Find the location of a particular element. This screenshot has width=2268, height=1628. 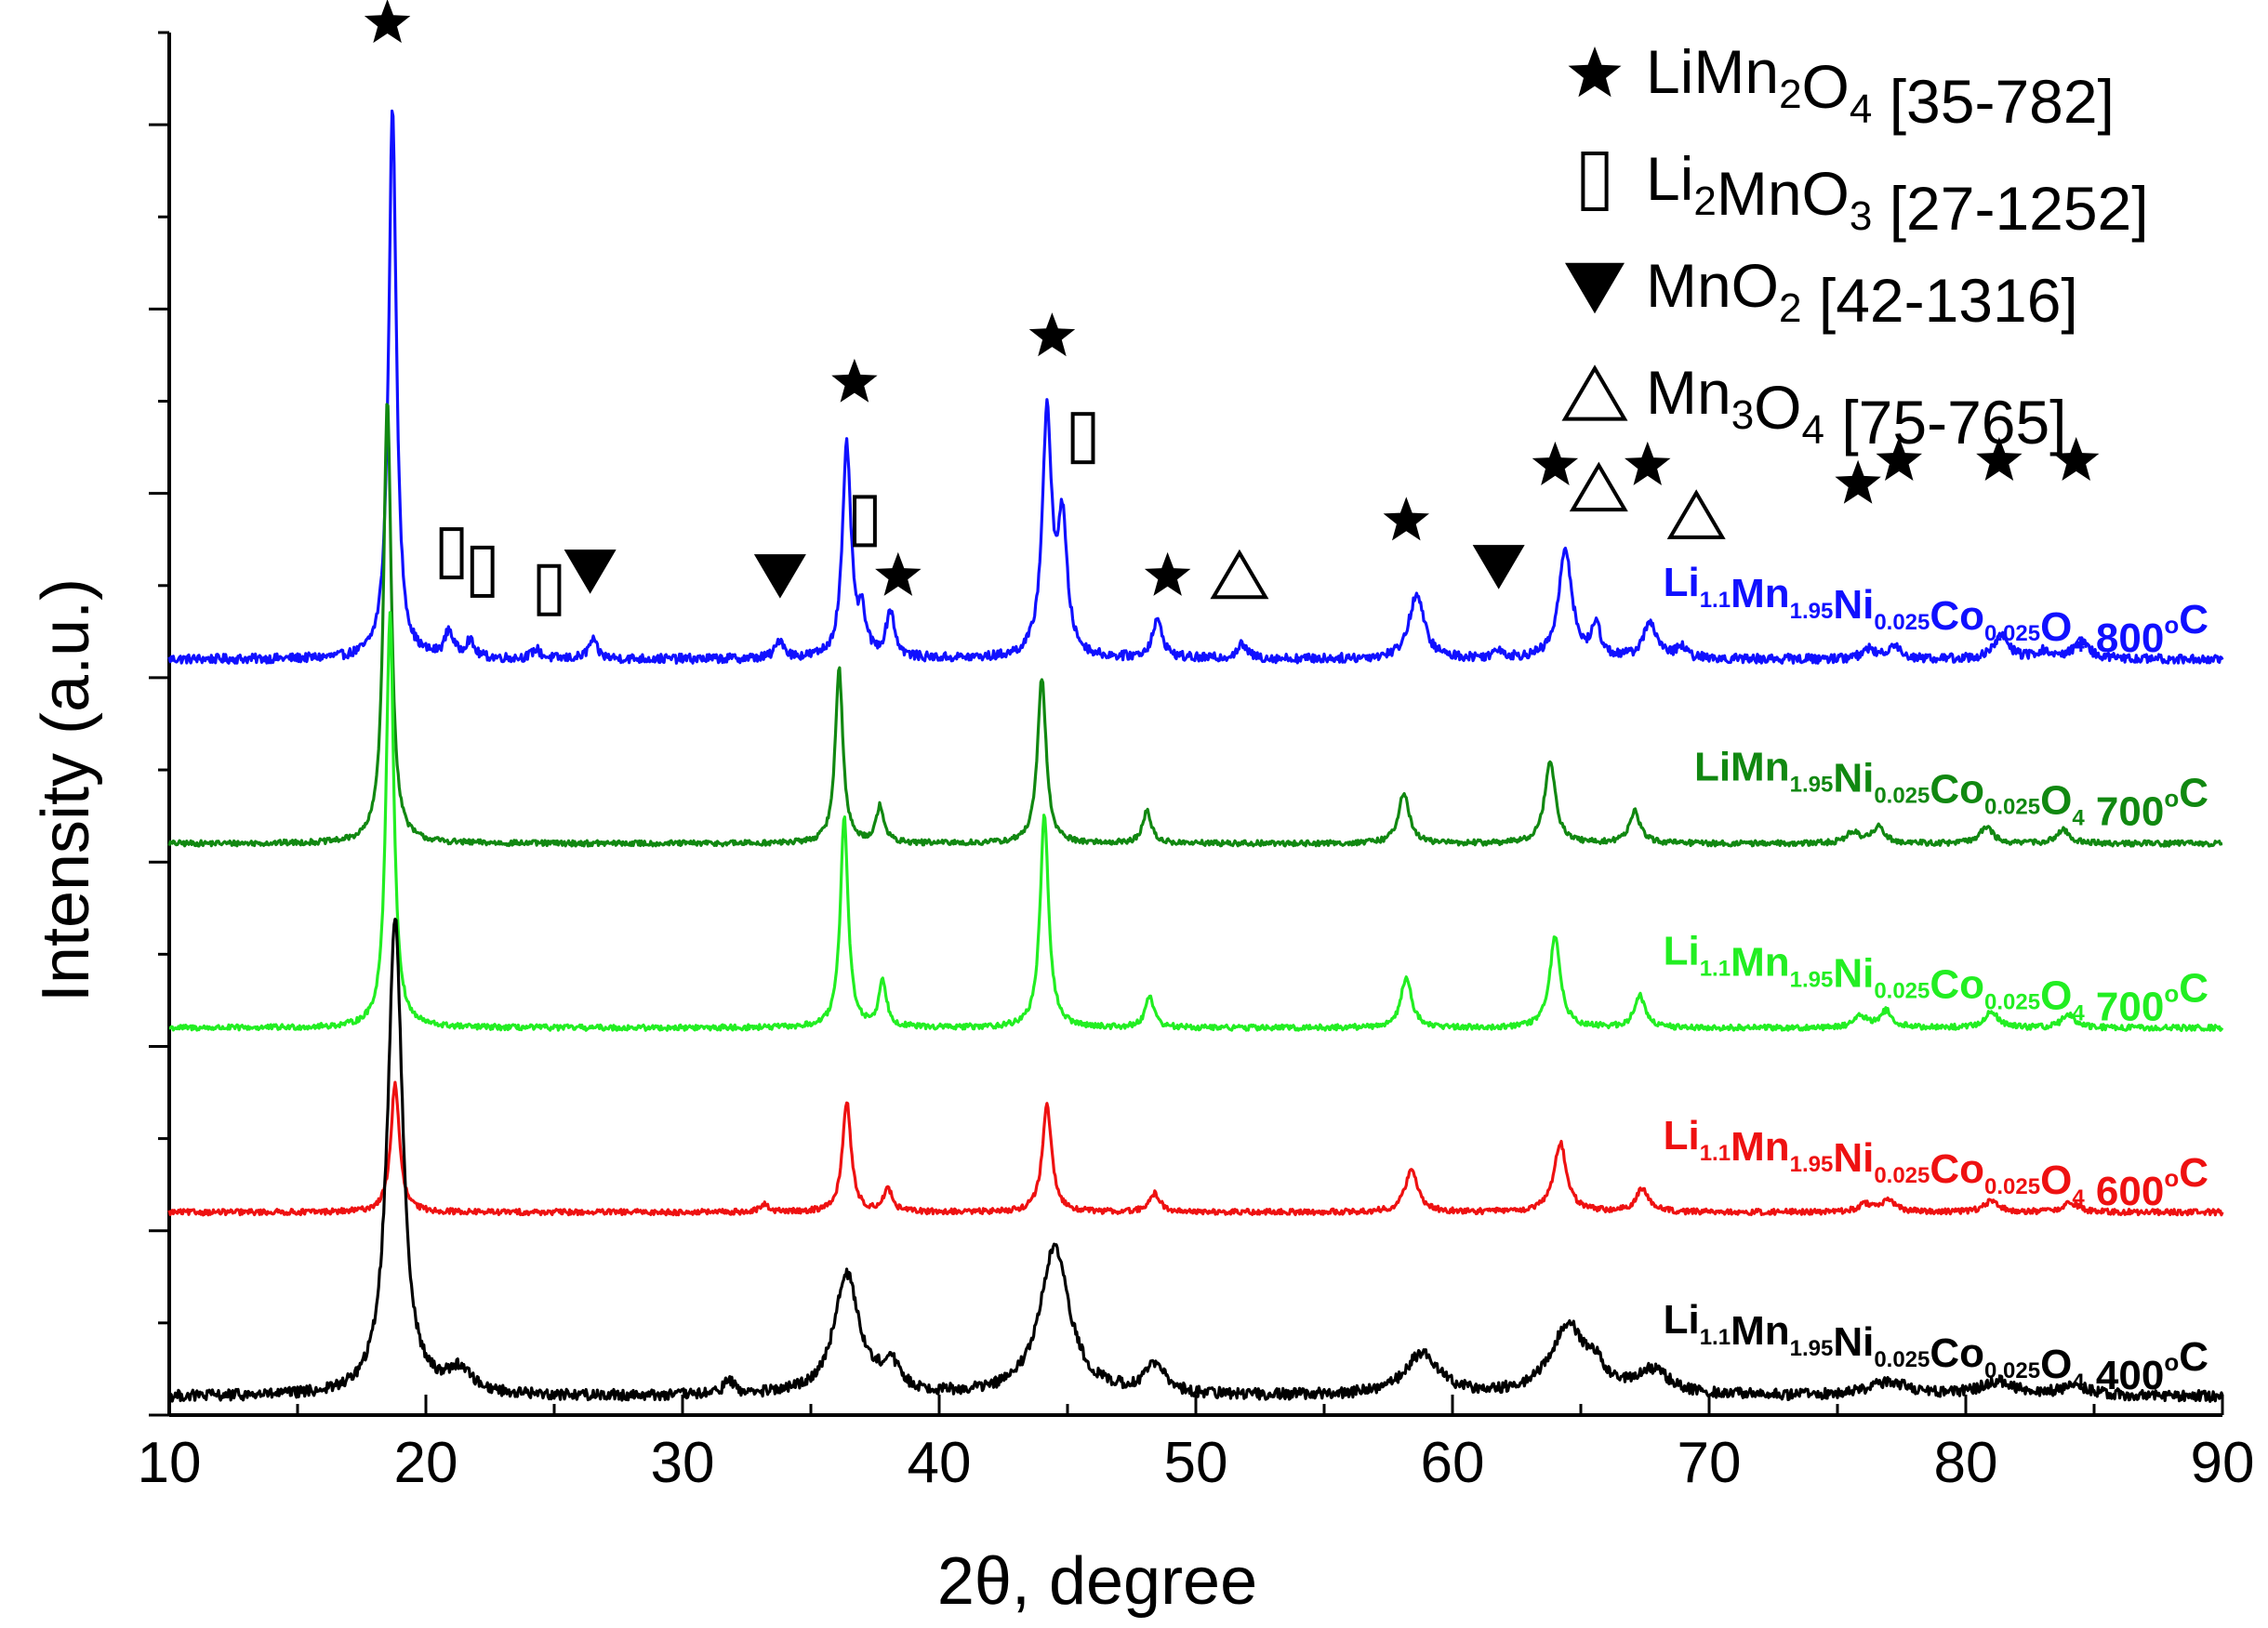

open-triangle-legend-icon is located at coordinates (1594, 392).